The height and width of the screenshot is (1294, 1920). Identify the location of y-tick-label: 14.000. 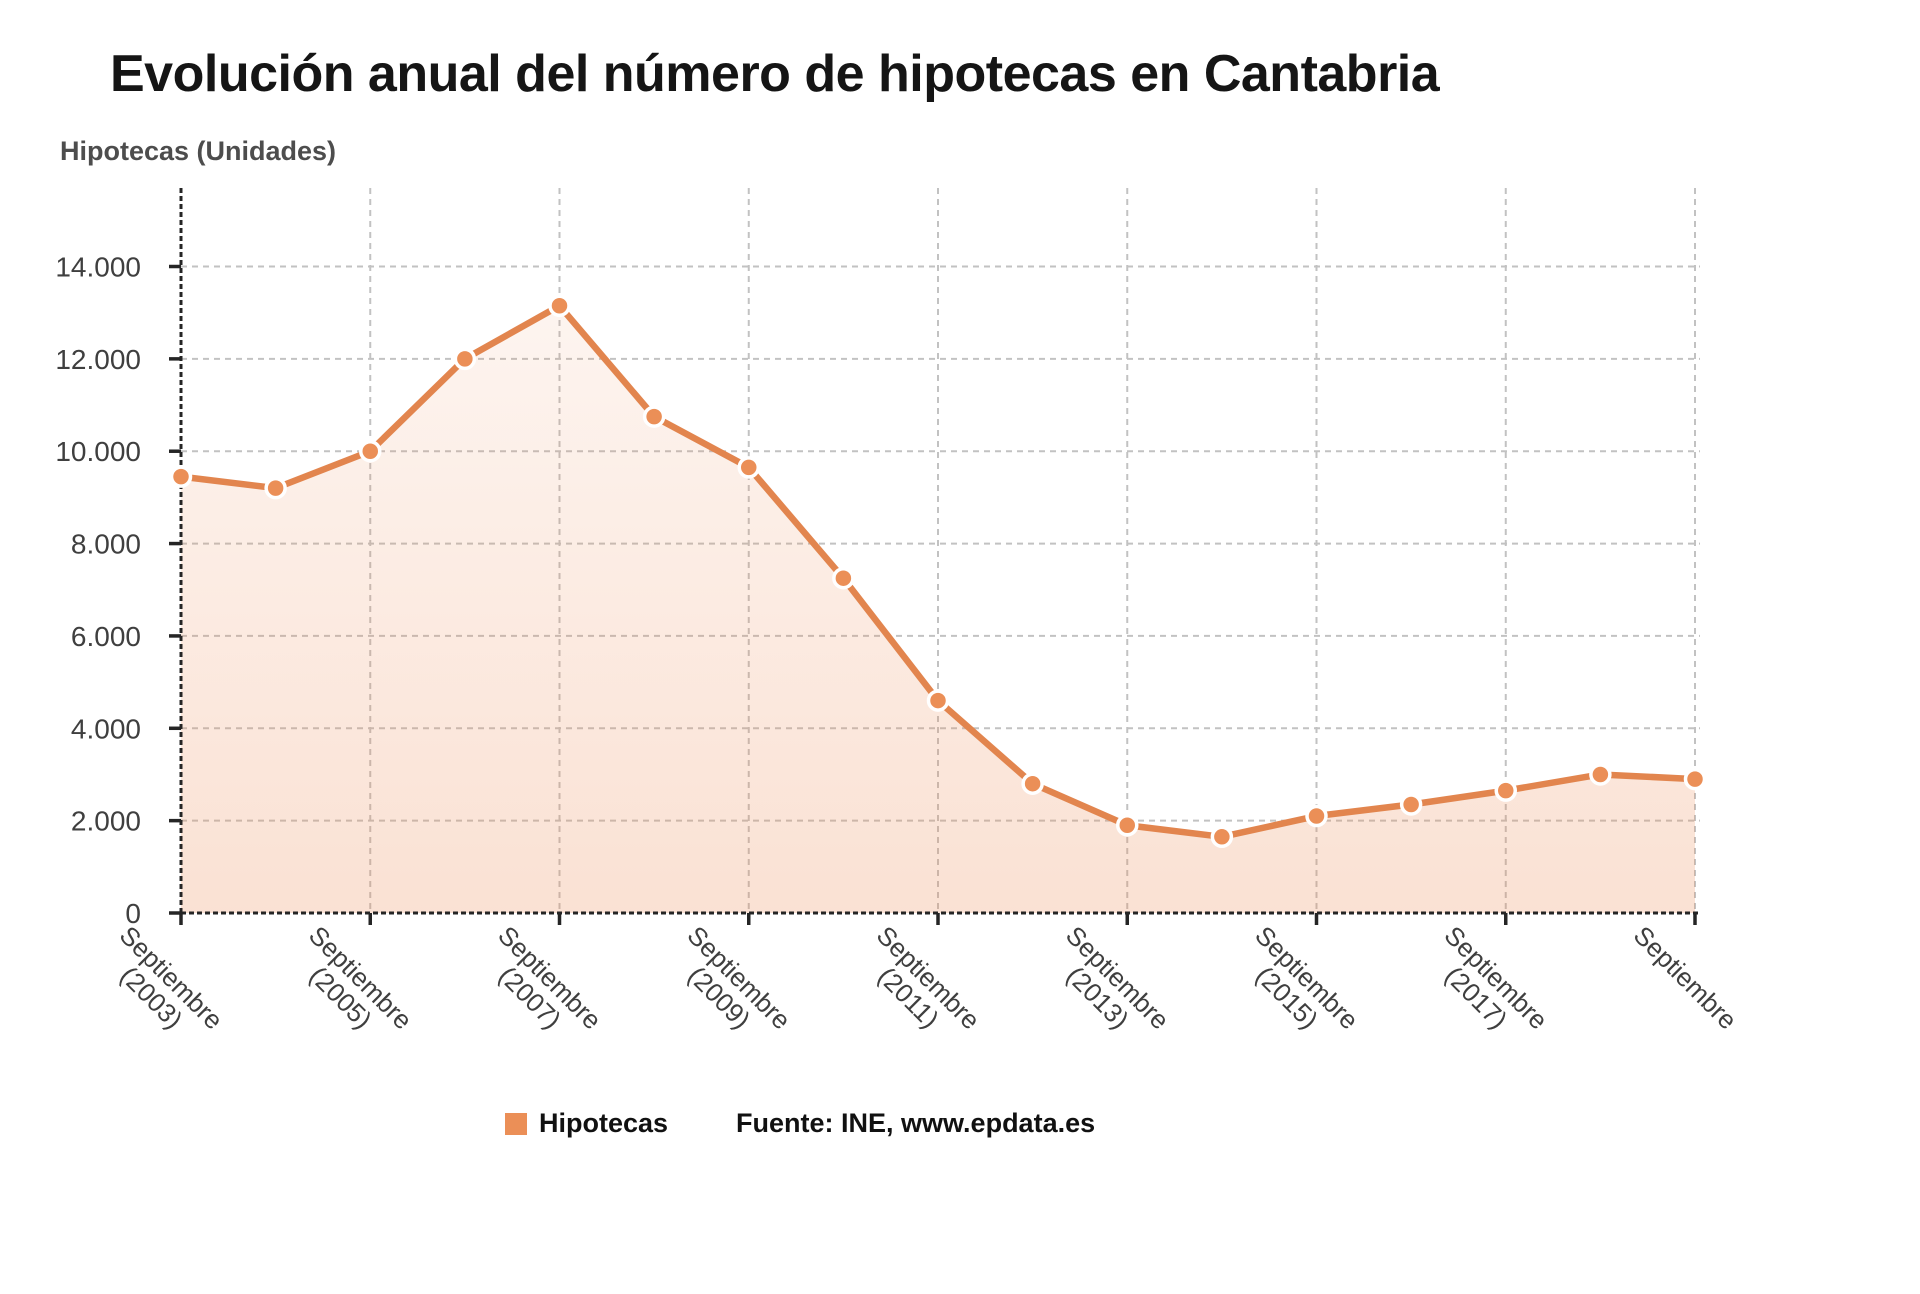
(98, 267).